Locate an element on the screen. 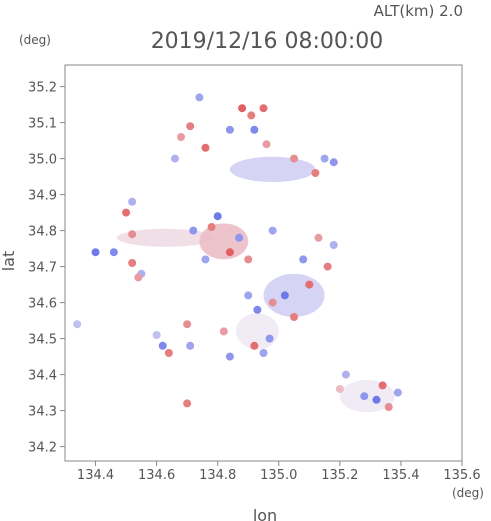 The image size is (491, 521). x-tick-label-6: 135.6 is located at coordinates (461, 475).